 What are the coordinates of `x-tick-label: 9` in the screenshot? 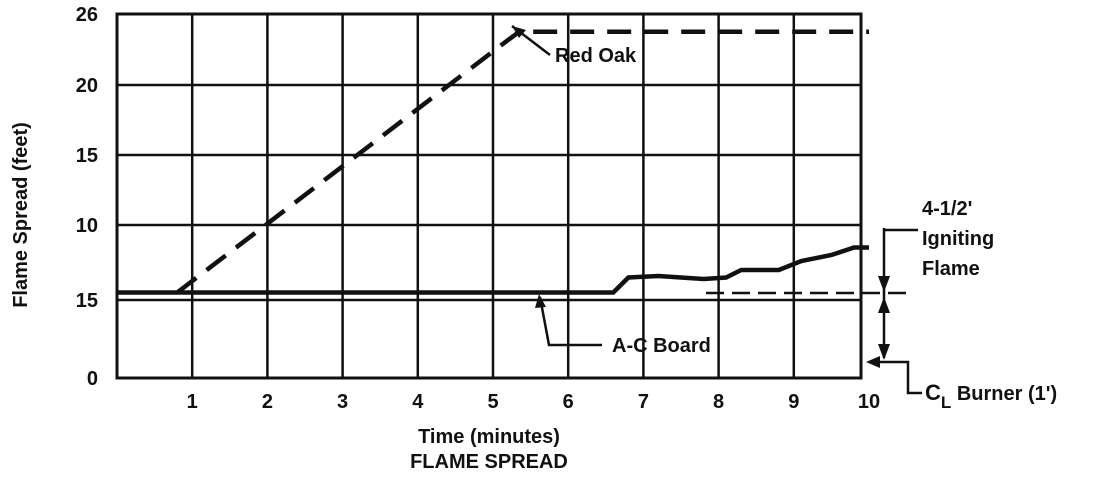 It's located at (793, 402).